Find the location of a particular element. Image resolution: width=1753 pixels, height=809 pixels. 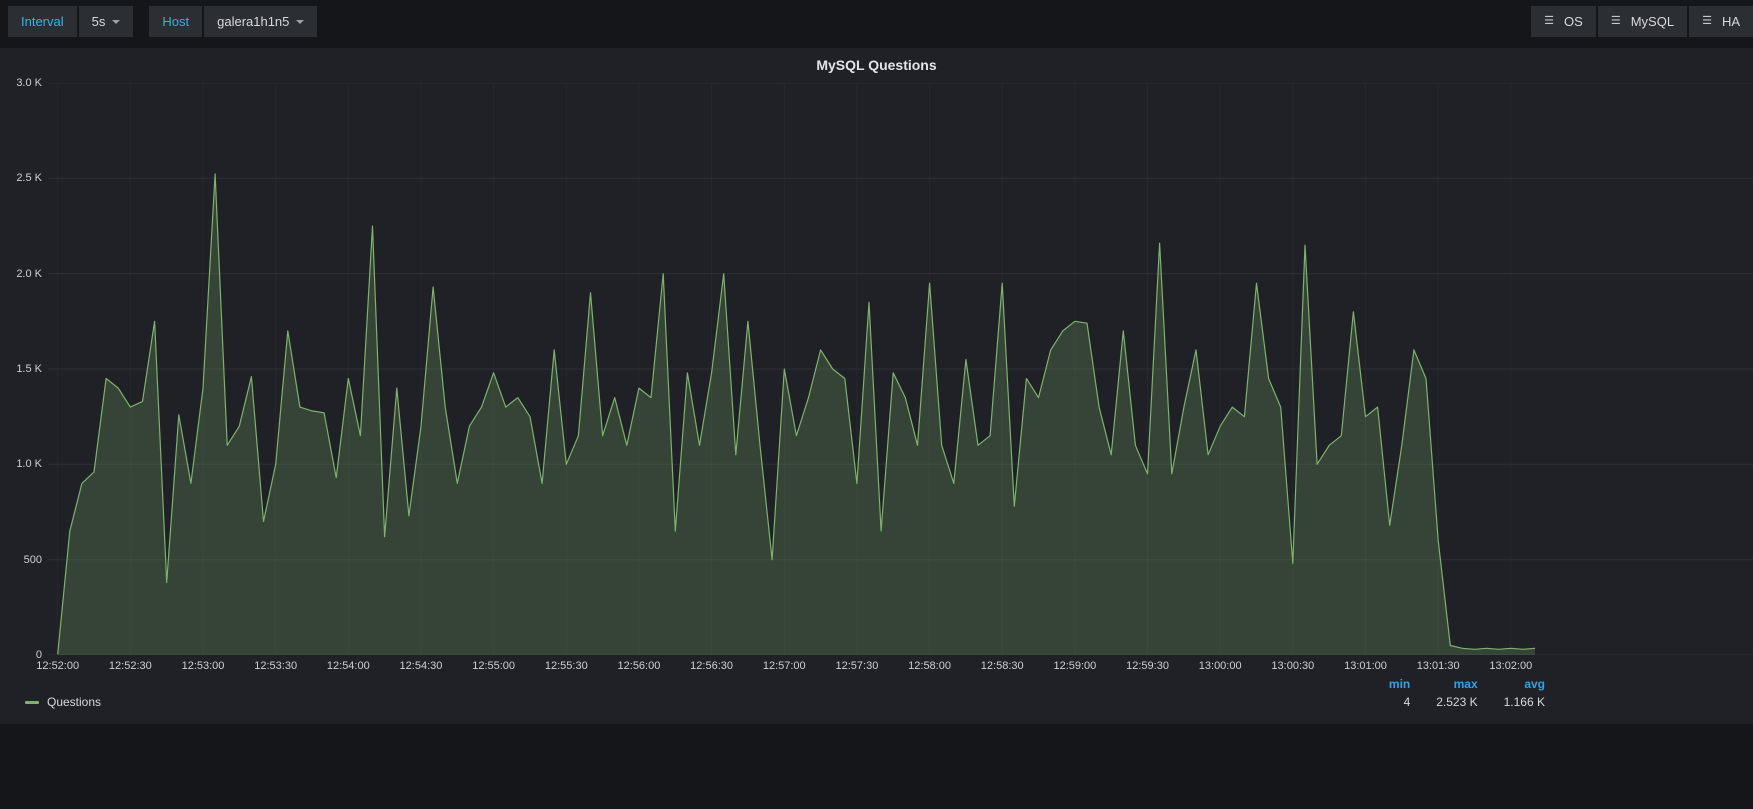

panel-title: MySQL Questions is located at coordinates (876, 65).